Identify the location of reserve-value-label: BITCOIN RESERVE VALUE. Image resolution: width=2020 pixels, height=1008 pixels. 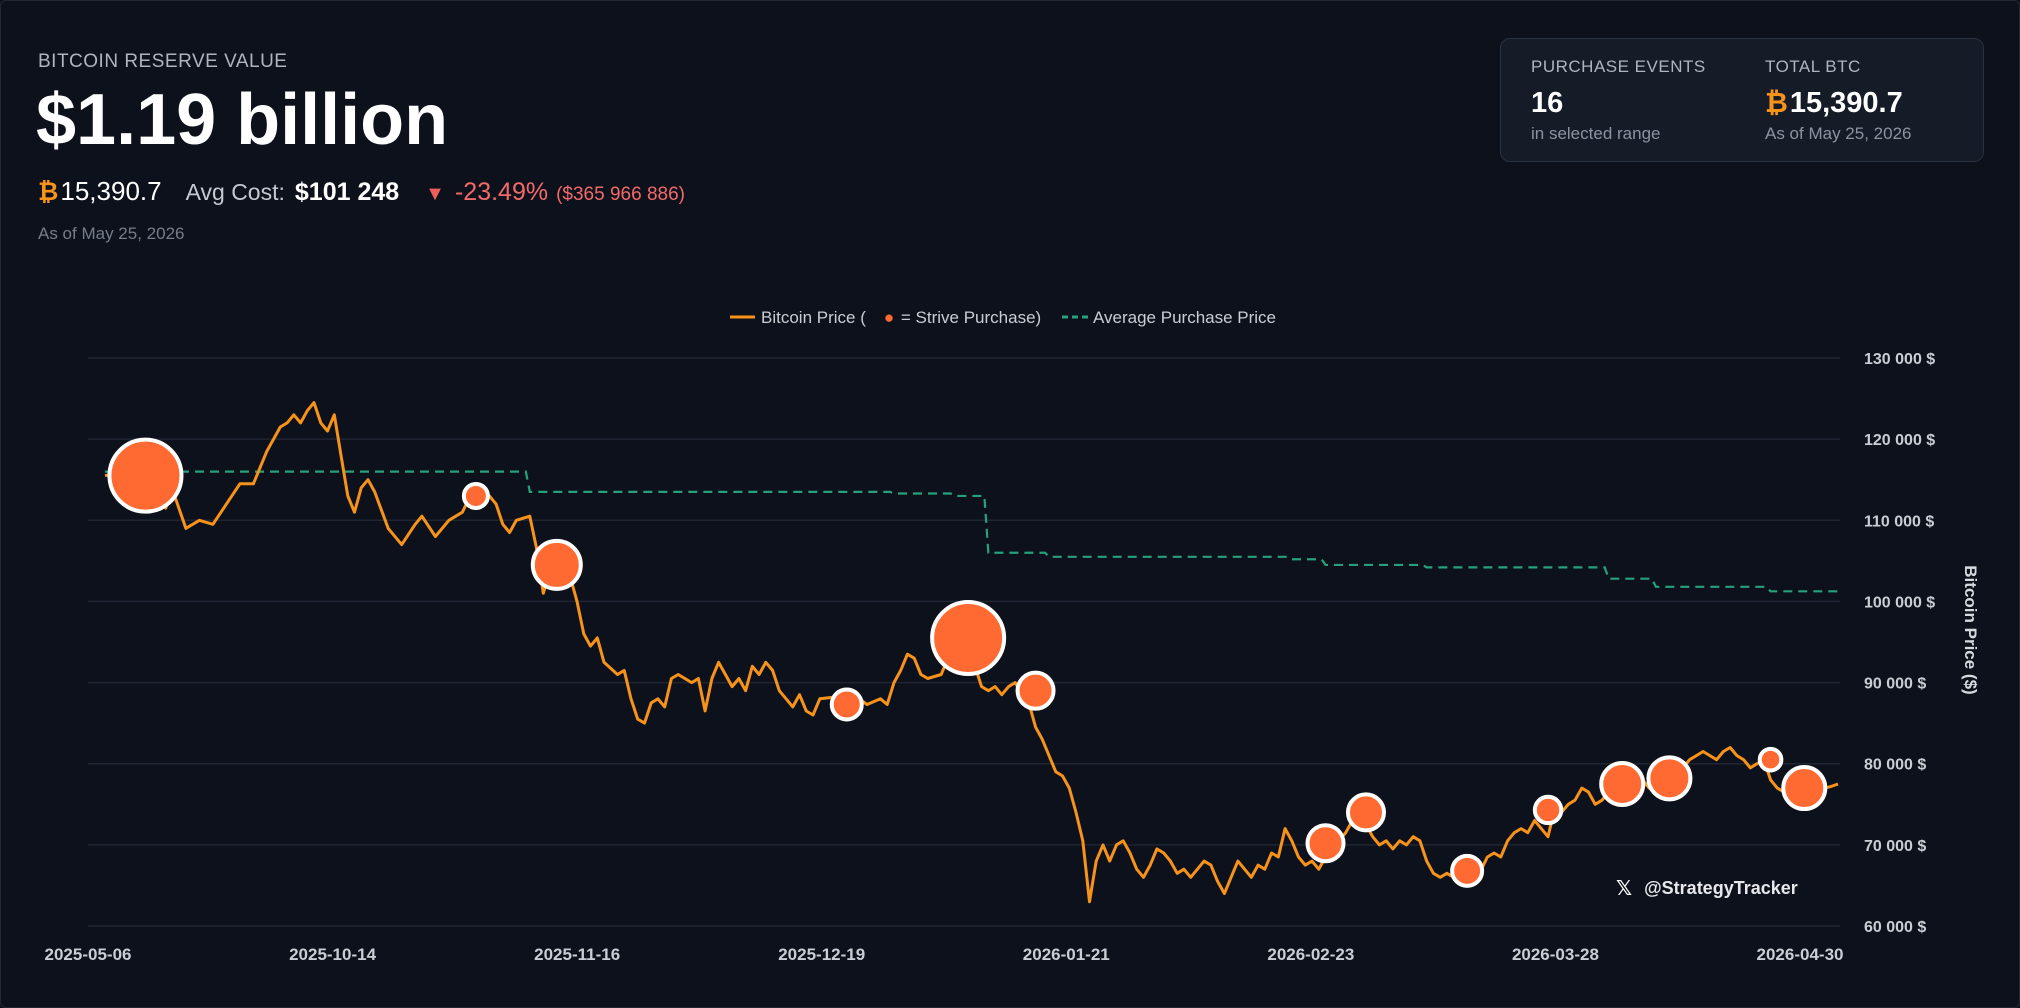
(163, 61).